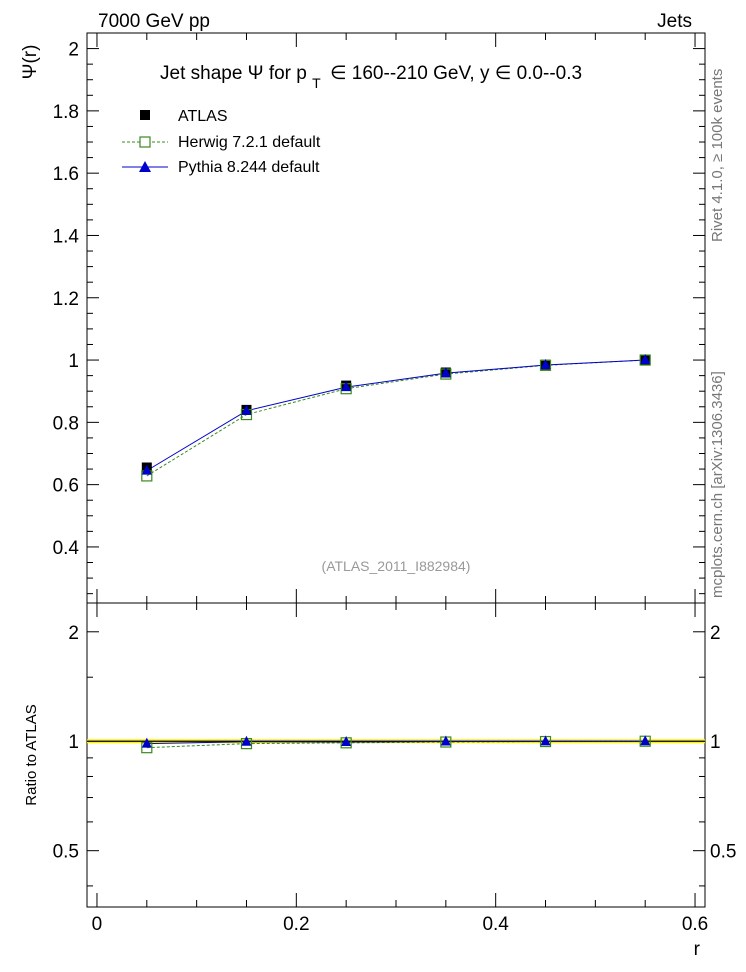 The image size is (746, 972). What do you see at coordinates (695, 924) in the screenshot?
I see `xtick-label: 0.6` at bounding box center [695, 924].